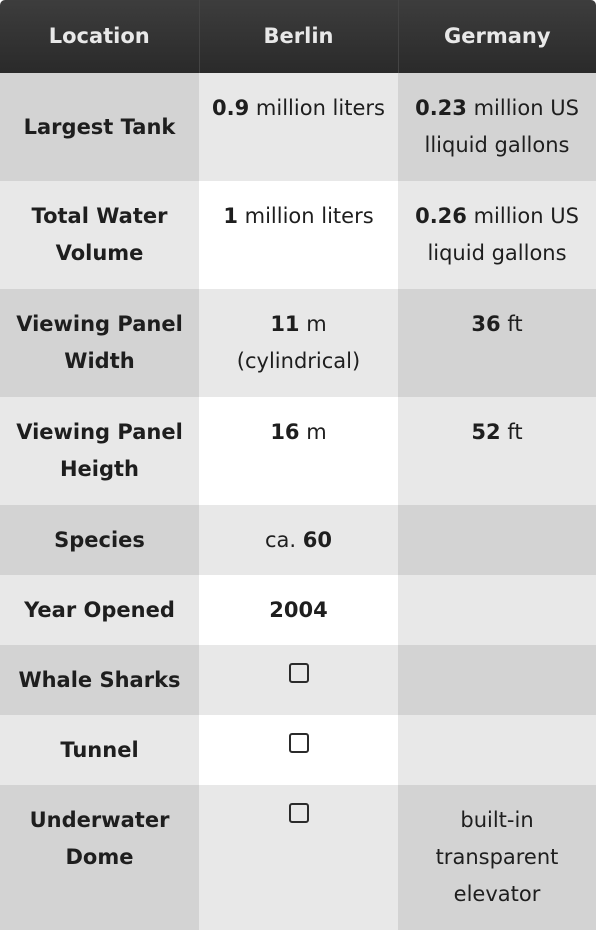 The width and height of the screenshot is (596, 930). What do you see at coordinates (99, 750) in the screenshot?
I see `label-tunnel: Tunnel` at bounding box center [99, 750].